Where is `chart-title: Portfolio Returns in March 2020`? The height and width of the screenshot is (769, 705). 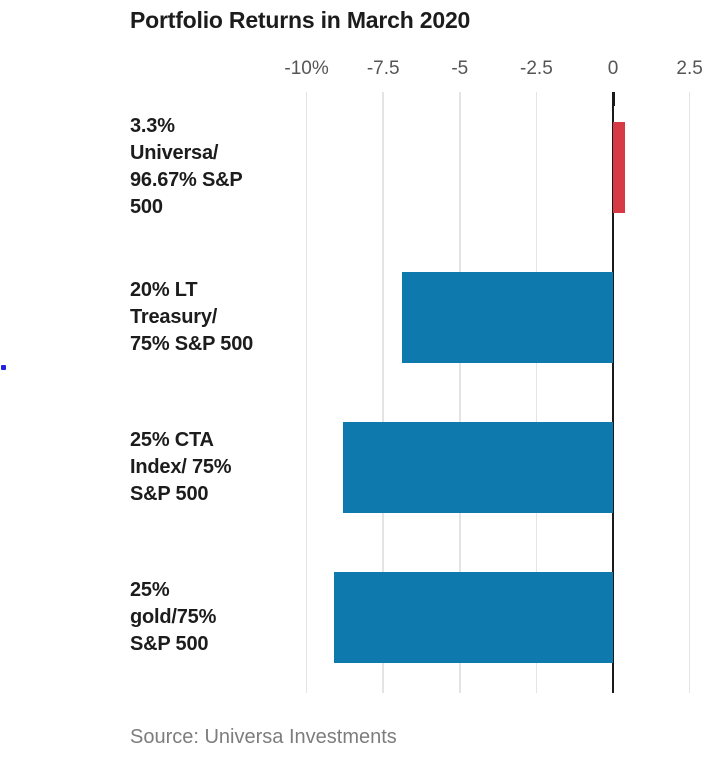
chart-title: Portfolio Returns in March 2020 is located at coordinates (300, 20).